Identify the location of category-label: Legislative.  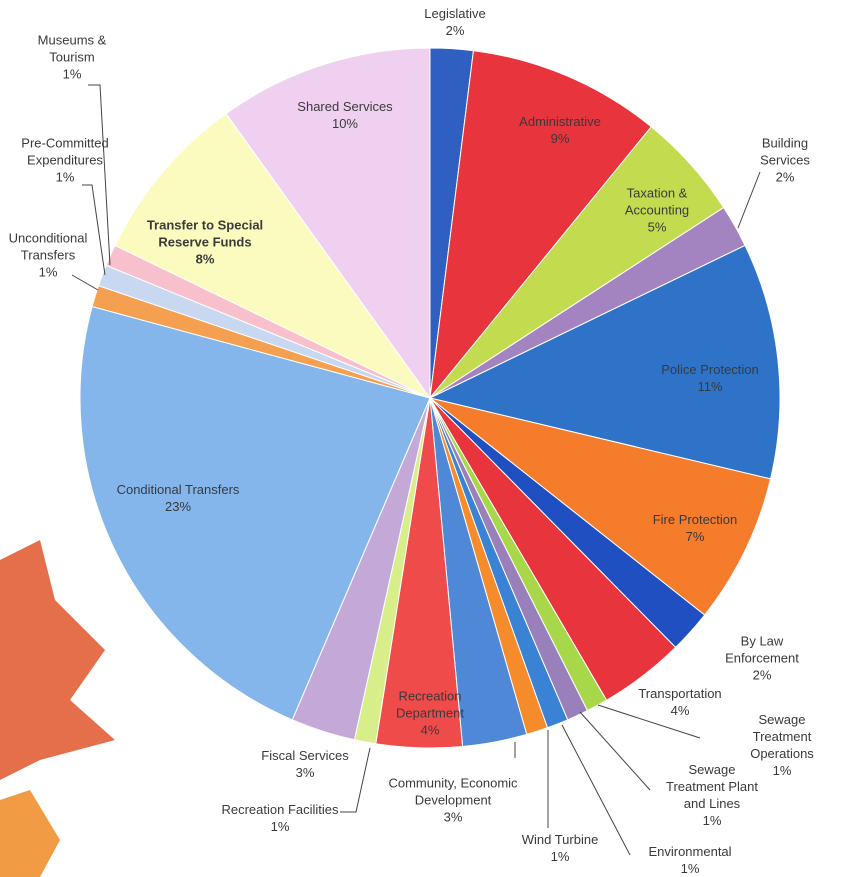
(455, 13).